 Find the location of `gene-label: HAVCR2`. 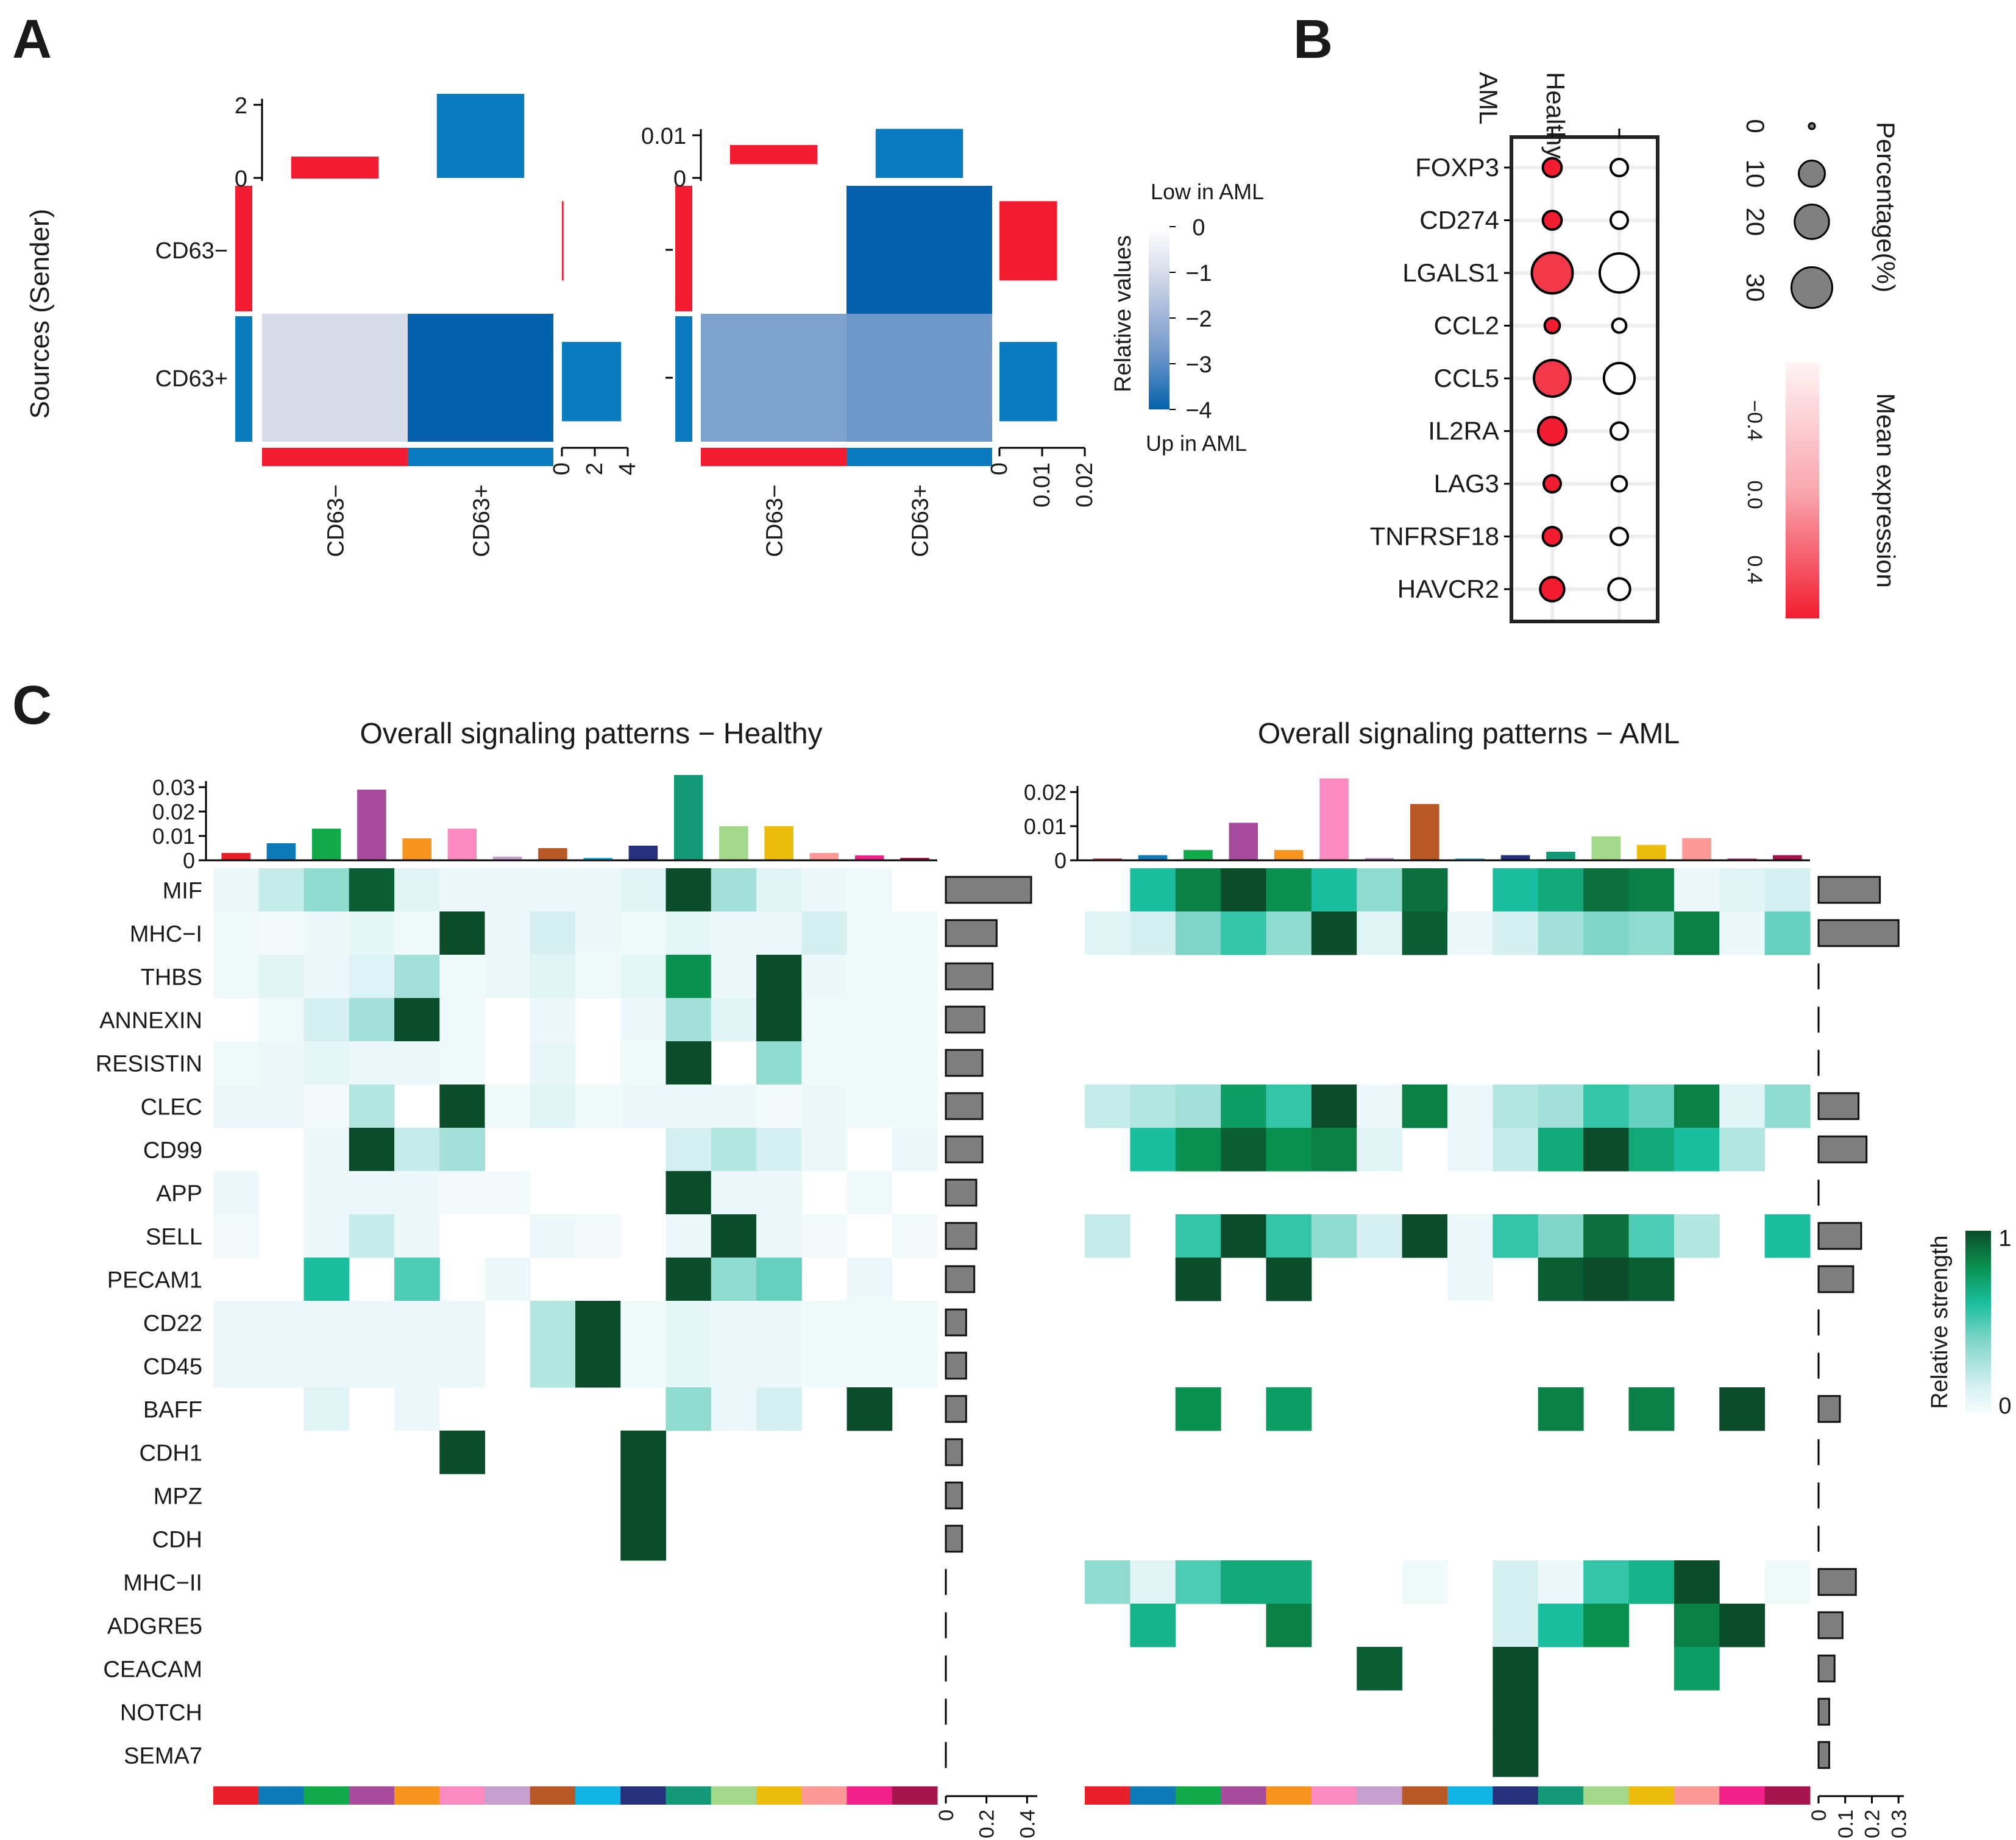

gene-label: HAVCR2 is located at coordinates (1448, 589).